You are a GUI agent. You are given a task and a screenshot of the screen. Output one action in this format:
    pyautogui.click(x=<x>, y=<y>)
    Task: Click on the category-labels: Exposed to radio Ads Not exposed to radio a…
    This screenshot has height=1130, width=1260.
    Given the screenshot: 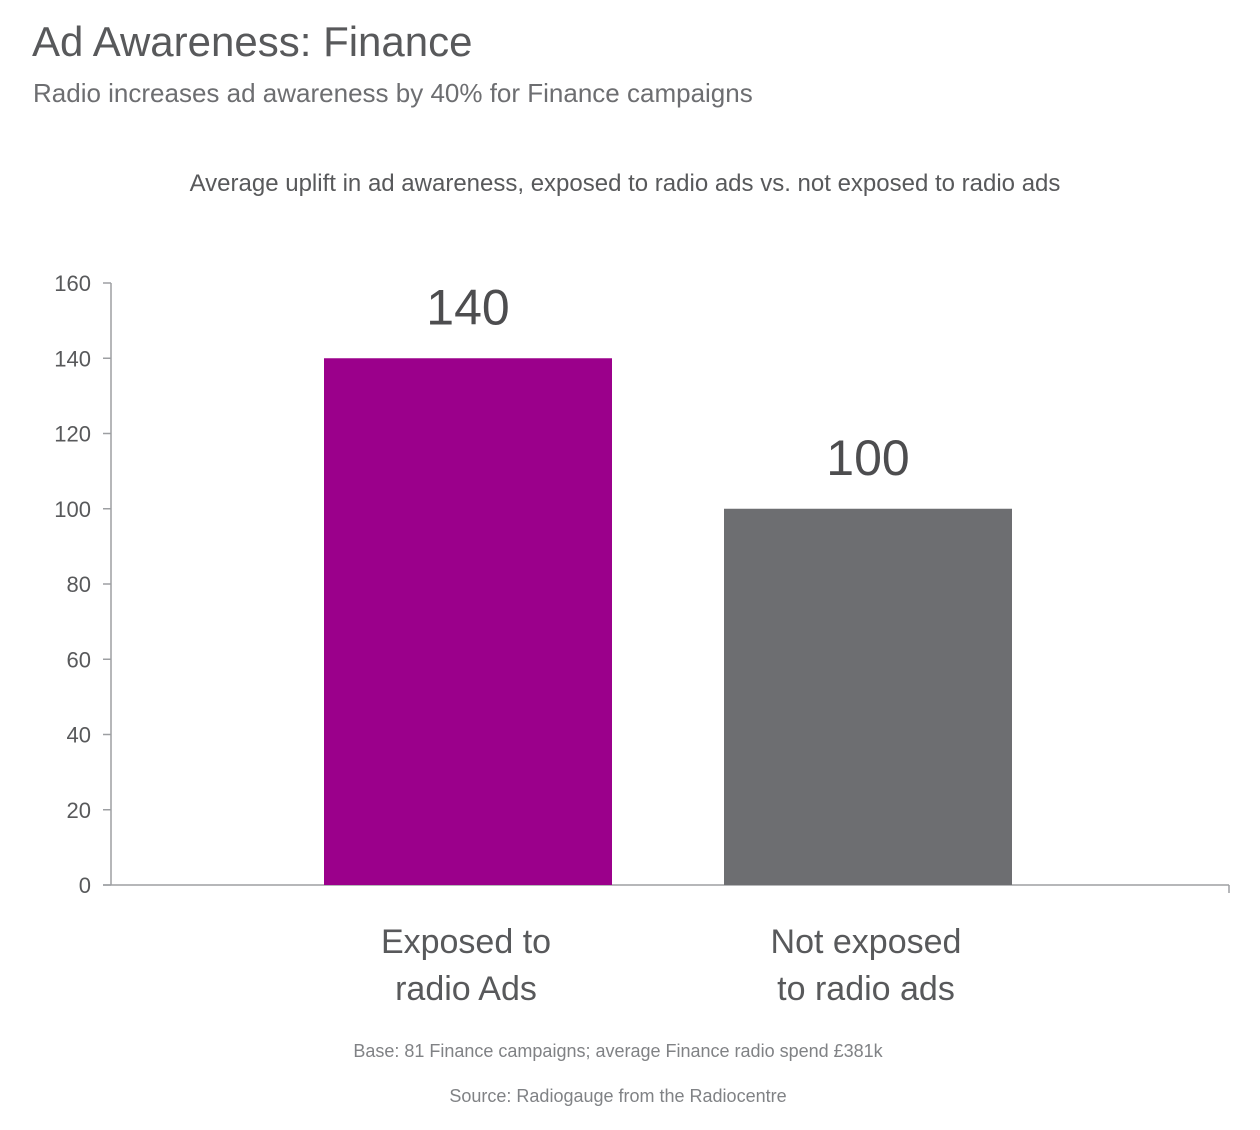 What is the action you would take?
    pyautogui.click(x=671, y=965)
    